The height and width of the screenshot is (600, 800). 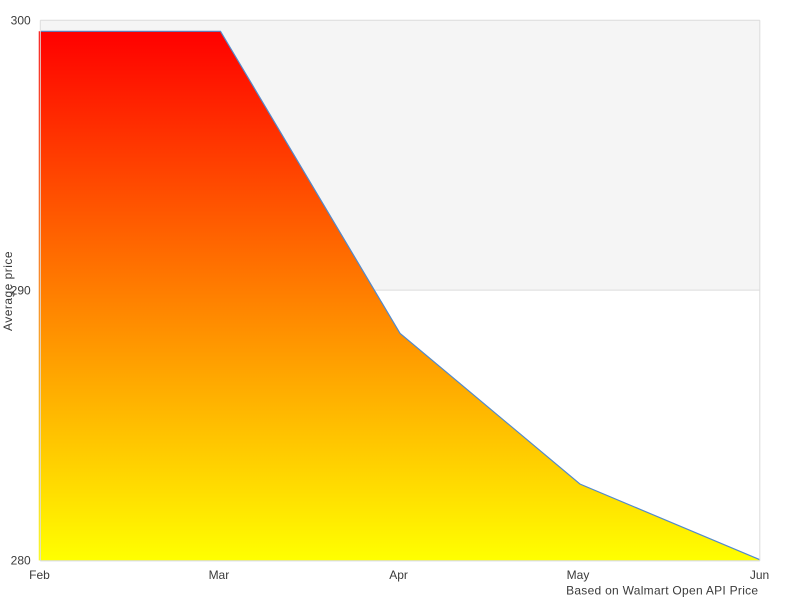 What do you see at coordinates (21, 290) in the screenshot?
I see `svg-text: 290` at bounding box center [21, 290].